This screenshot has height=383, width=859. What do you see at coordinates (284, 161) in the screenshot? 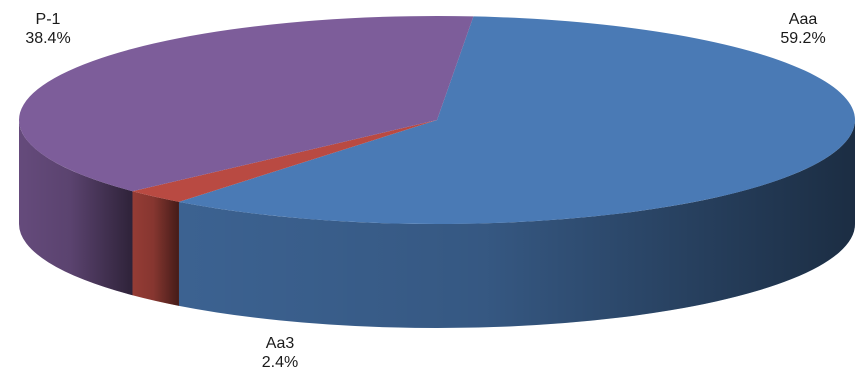
I see `pie-slice-aa3` at bounding box center [284, 161].